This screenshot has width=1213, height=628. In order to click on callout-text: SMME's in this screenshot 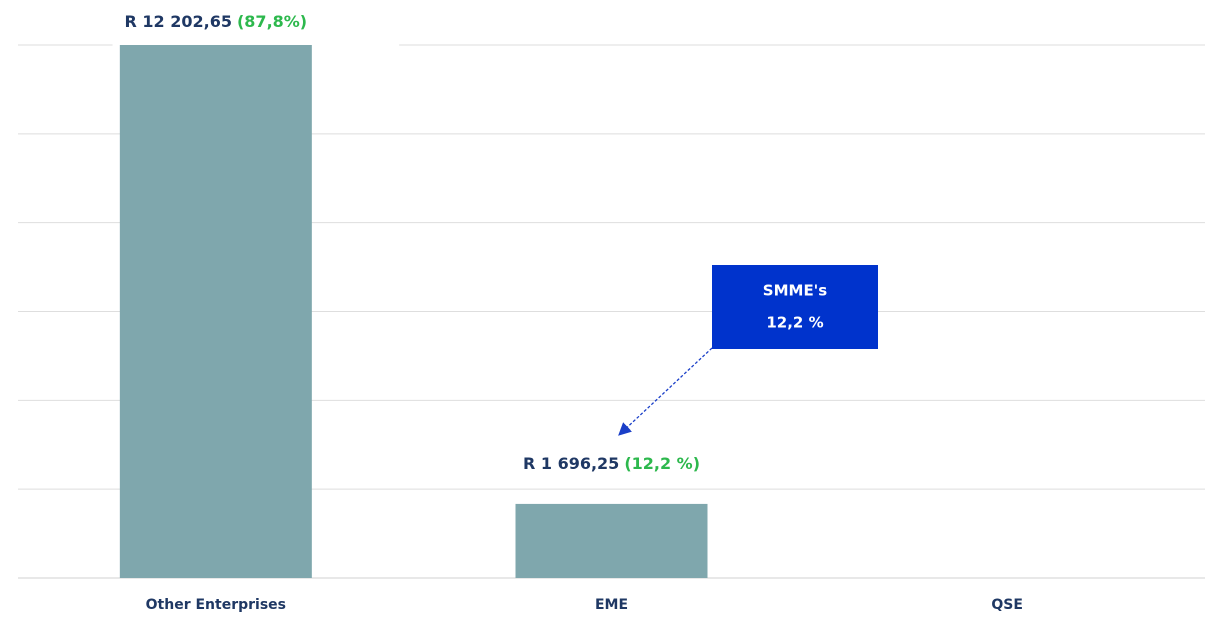, I will do `click(795, 291)`.